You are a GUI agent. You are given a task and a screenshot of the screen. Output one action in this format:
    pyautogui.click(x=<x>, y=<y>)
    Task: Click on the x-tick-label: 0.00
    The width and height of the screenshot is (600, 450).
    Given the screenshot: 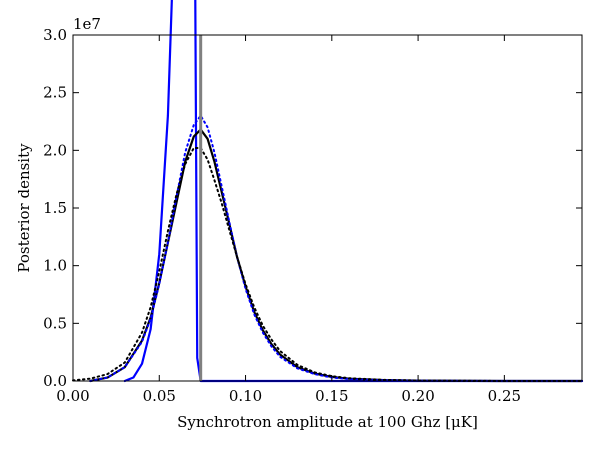 What is the action you would take?
    pyautogui.click(x=72, y=396)
    